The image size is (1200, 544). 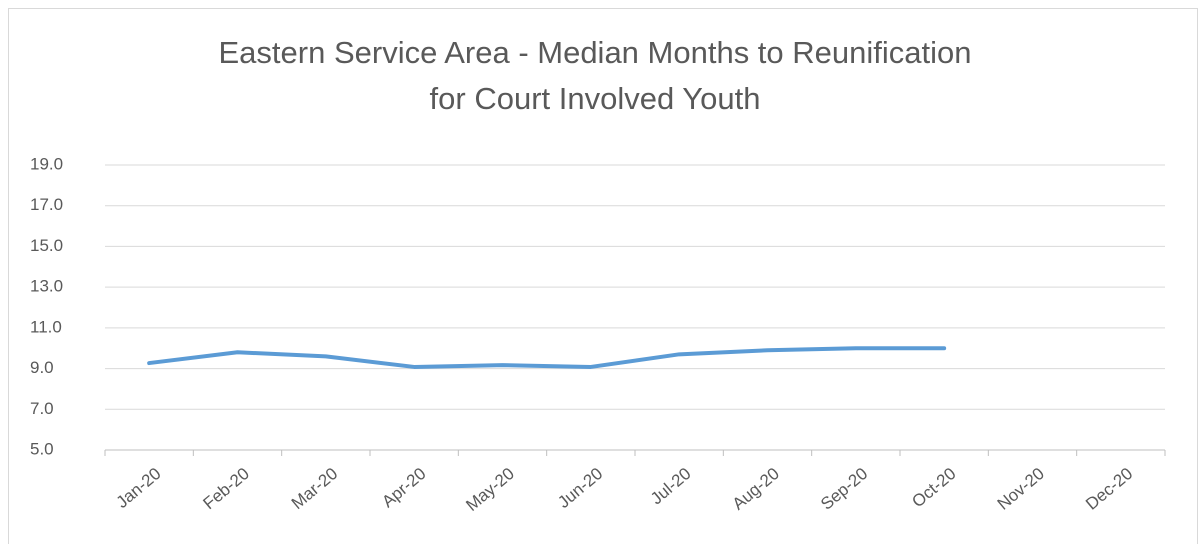 What do you see at coordinates (46, 163) in the screenshot?
I see `y-tick-label: 19.0` at bounding box center [46, 163].